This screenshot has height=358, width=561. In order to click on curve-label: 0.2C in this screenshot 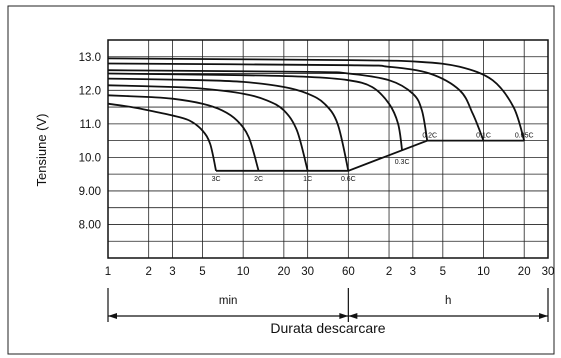, I will do `click(429, 135)`.